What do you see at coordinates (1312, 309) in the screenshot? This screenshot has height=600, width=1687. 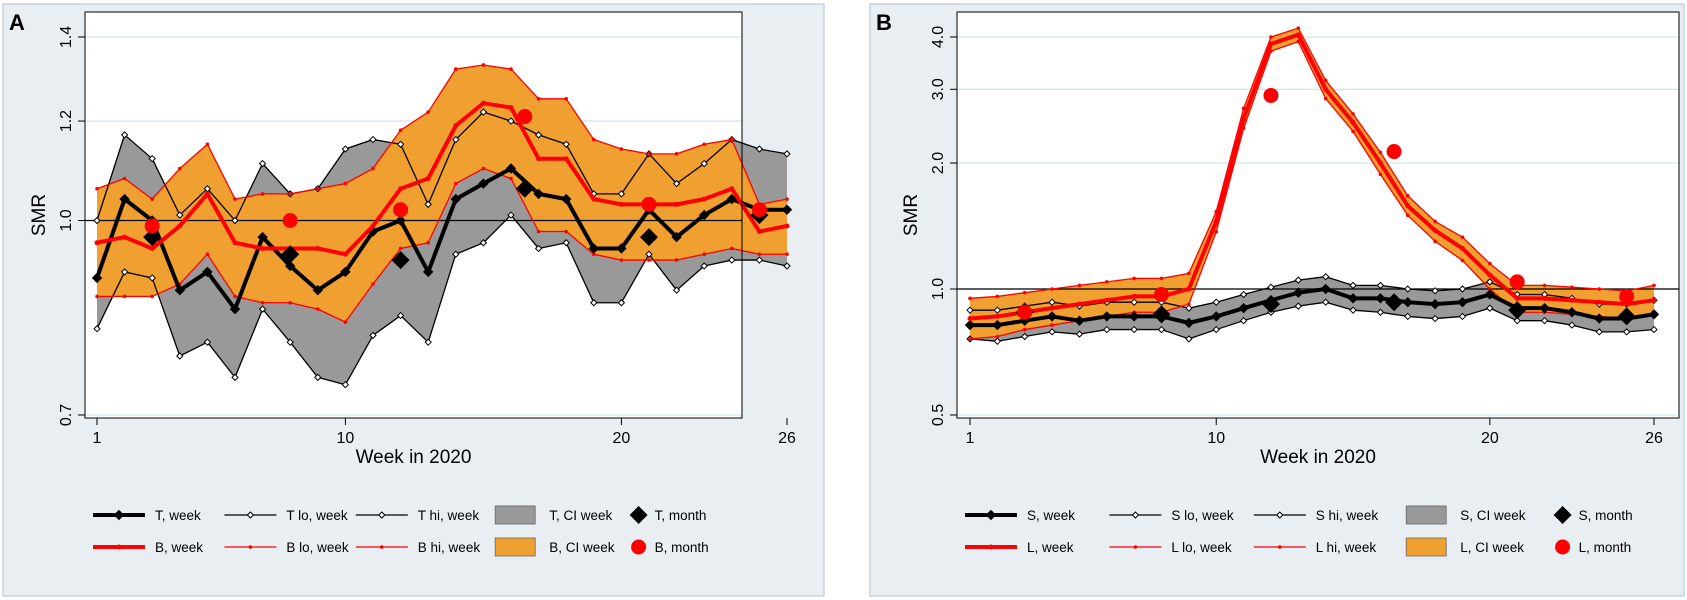 I see `ci-band-s-ci` at bounding box center [1312, 309].